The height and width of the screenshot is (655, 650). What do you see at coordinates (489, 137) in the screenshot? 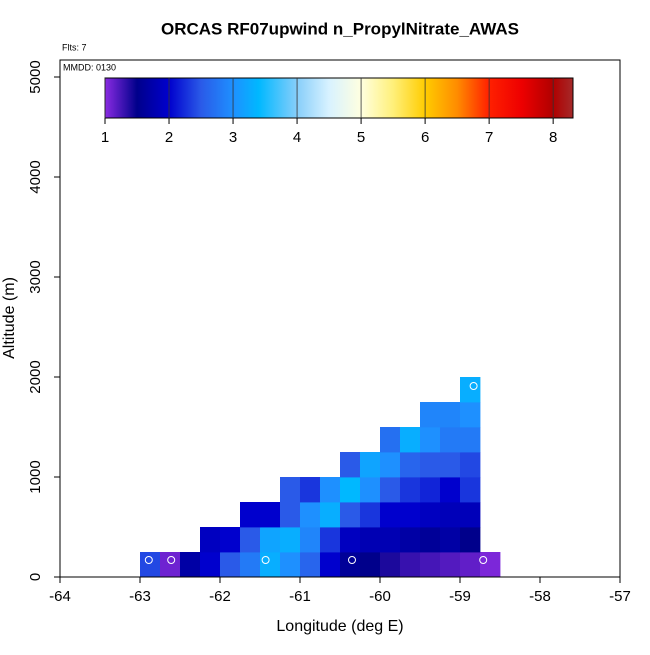
I see `colorbar-tick-label: 7` at bounding box center [489, 137].